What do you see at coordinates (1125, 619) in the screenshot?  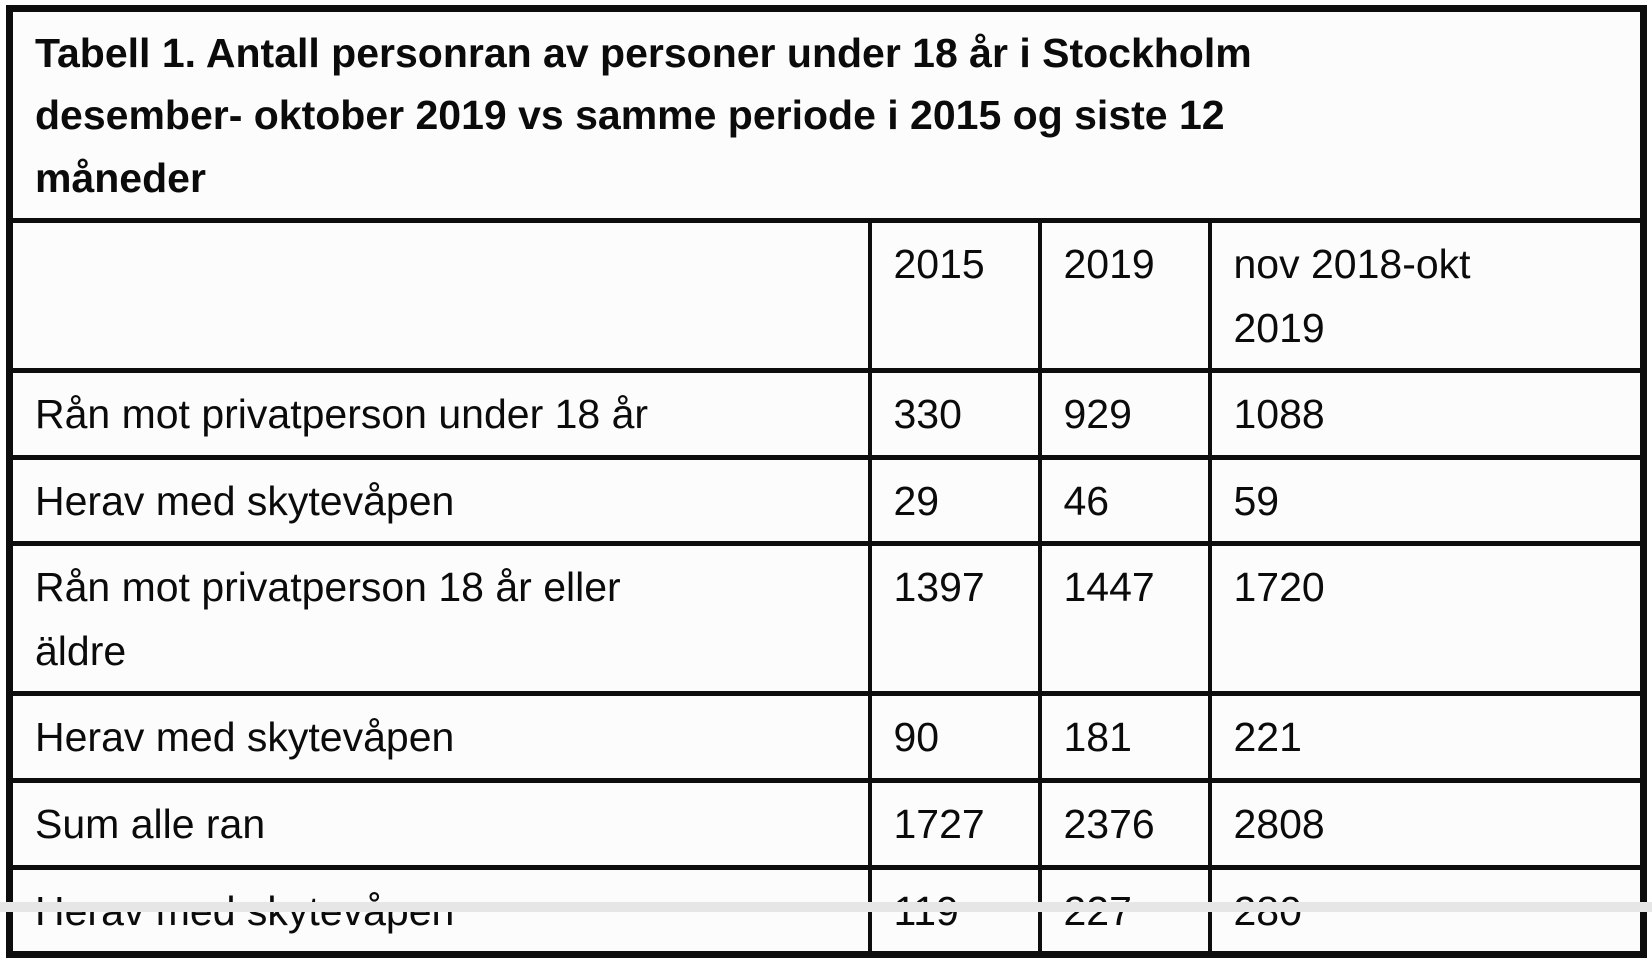 I see `value-cell: 1447` at bounding box center [1125, 619].